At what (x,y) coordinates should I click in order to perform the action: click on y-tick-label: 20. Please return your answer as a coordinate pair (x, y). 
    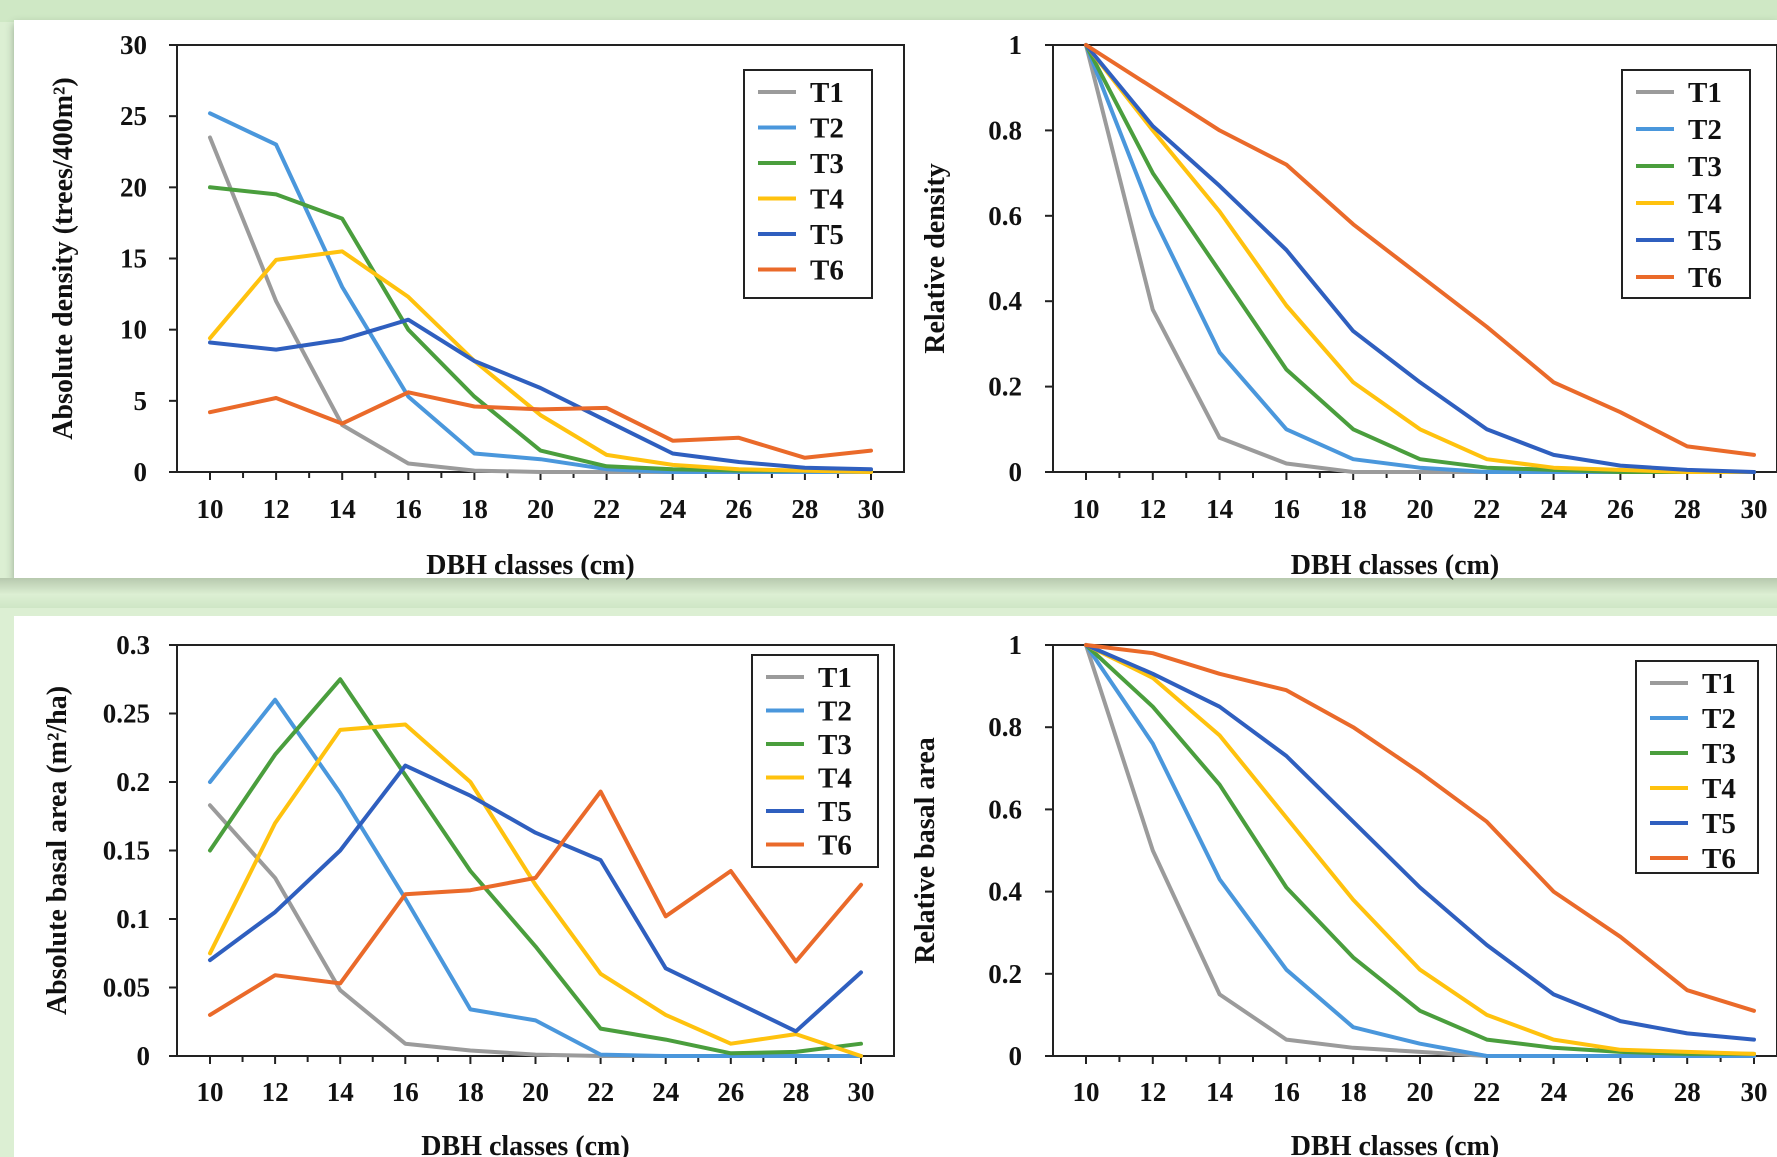
    Looking at the image, I should click on (133, 187).